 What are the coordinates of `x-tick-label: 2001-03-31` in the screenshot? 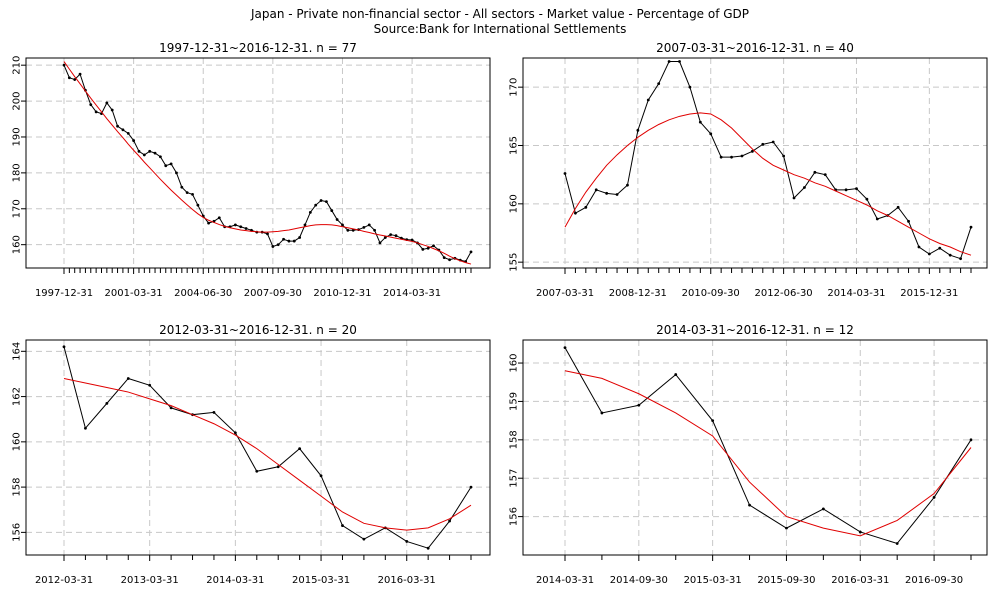 It's located at (134, 293).